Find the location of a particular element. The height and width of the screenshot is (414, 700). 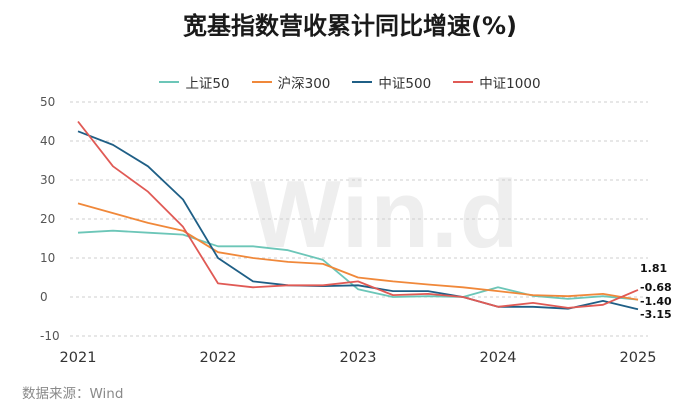

legend-item-zz500: 中证500 is located at coordinates (391, 82).